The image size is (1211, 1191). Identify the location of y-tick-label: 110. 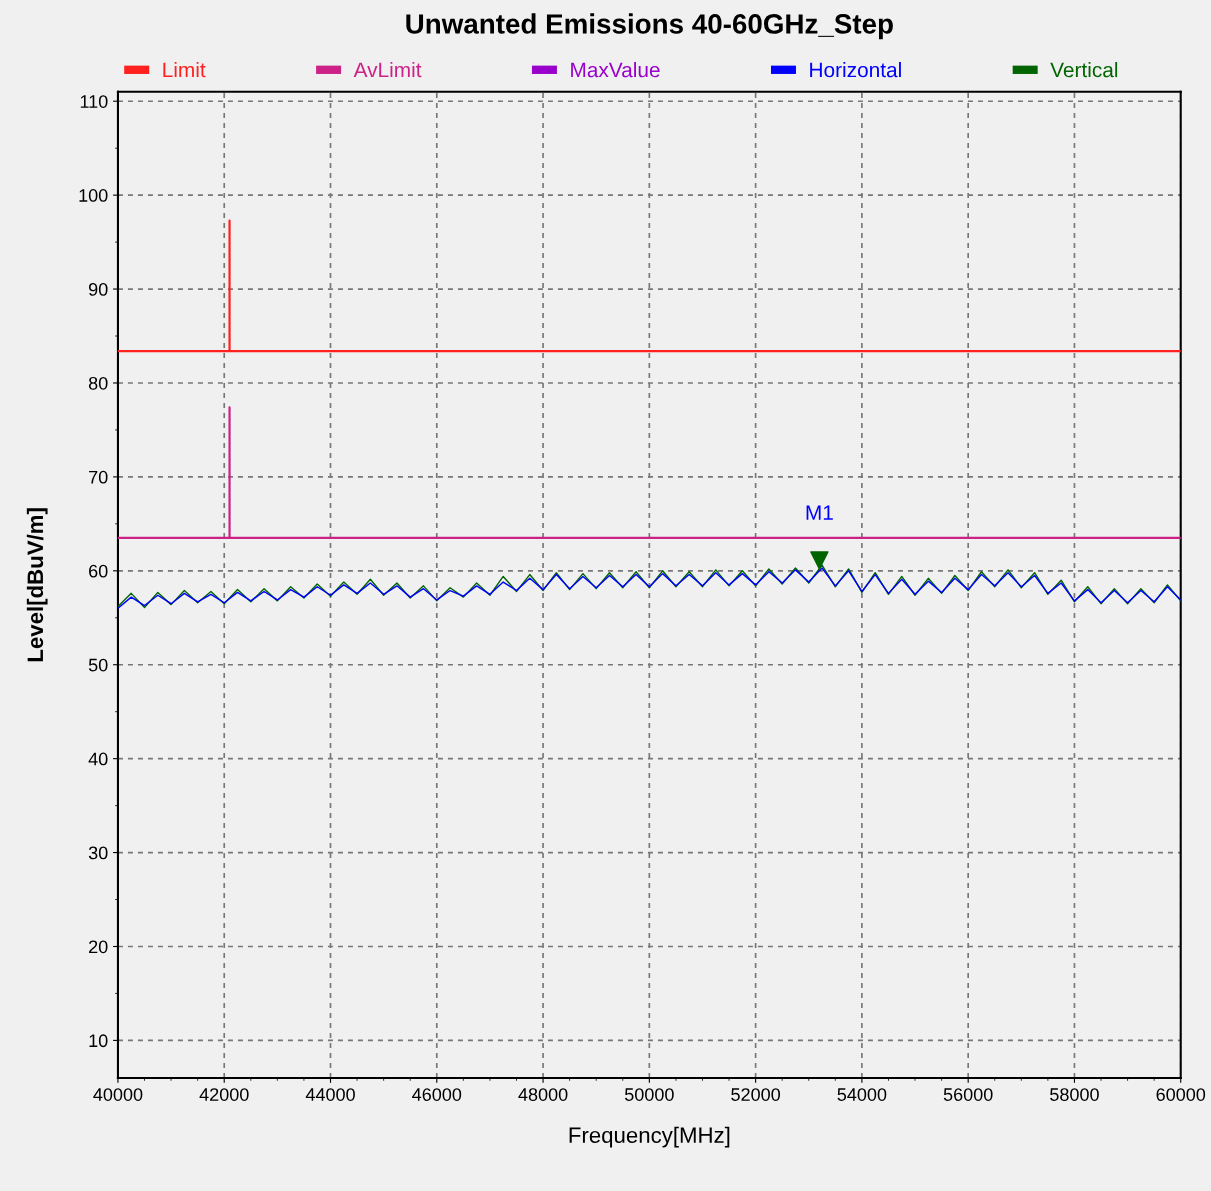
(94, 101).